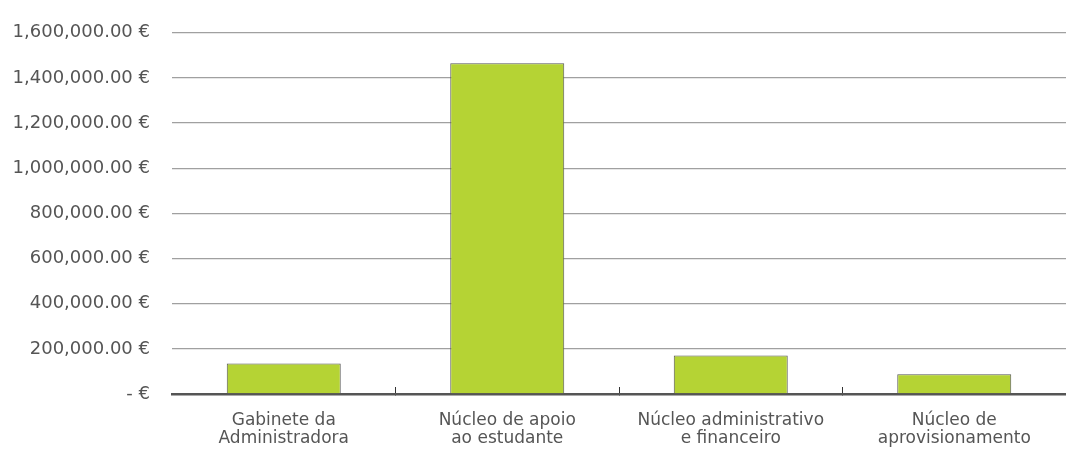 This screenshot has height=453, width=1066. Describe the element at coordinates (89, 347) in the screenshot. I see `y-tick-label: 200,000.00 €` at that location.